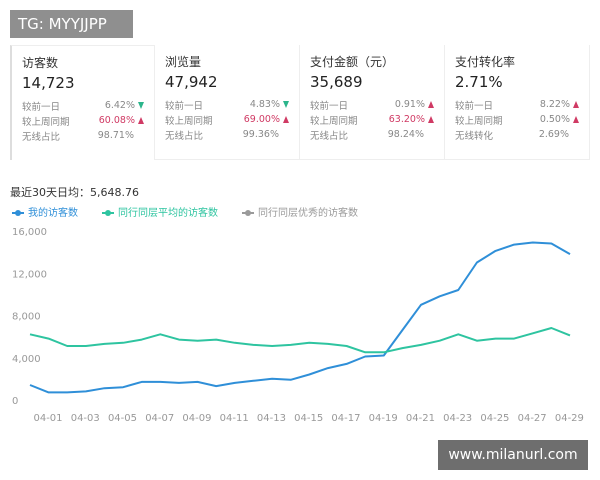  Describe the element at coordinates (308, 212) in the screenshot. I see `legend-label: 同行同层优秀的访客数` at that location.